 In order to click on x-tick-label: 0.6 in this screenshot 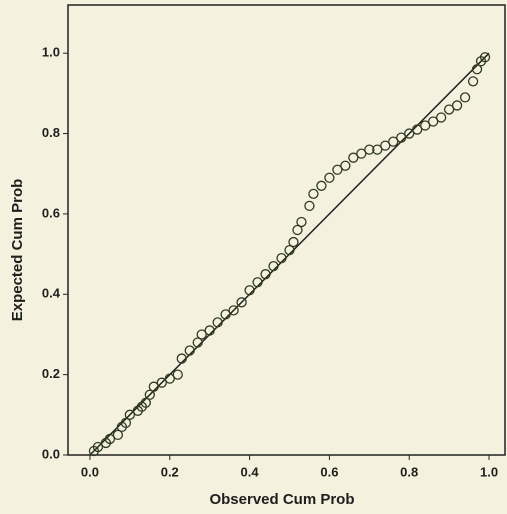, I will do `click(329, 471)`.